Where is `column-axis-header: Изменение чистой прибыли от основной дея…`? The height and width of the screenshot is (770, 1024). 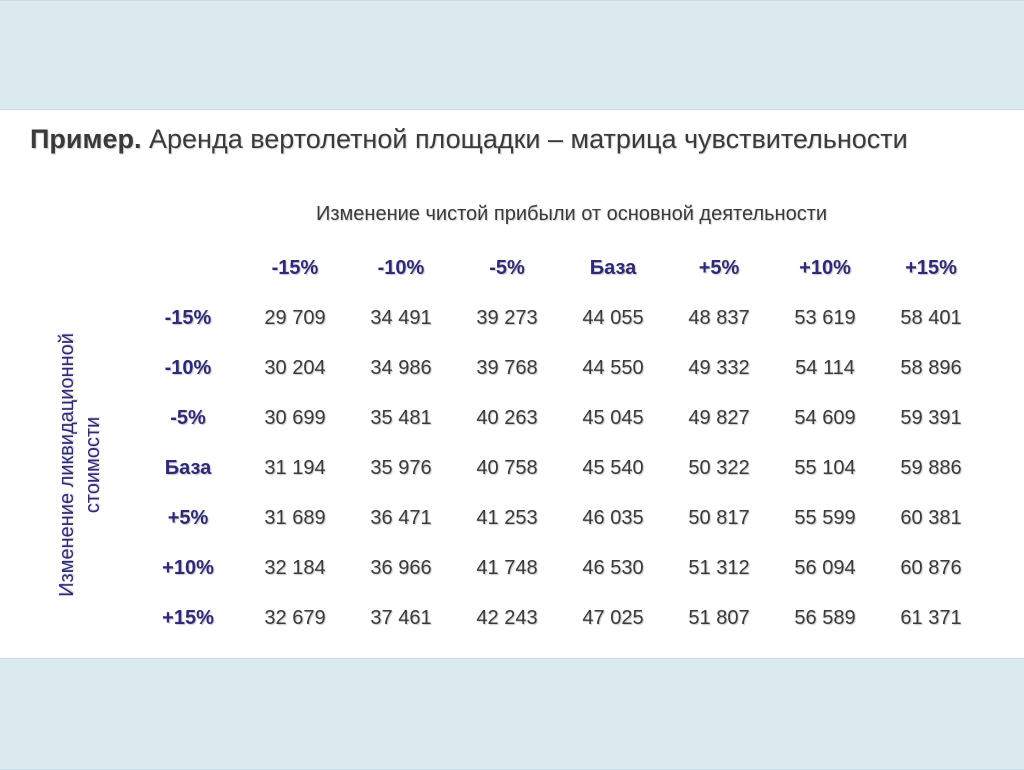 column-axis-header: Изменение чистой прибыли от основной дея… is located at coordinates (572, 214).